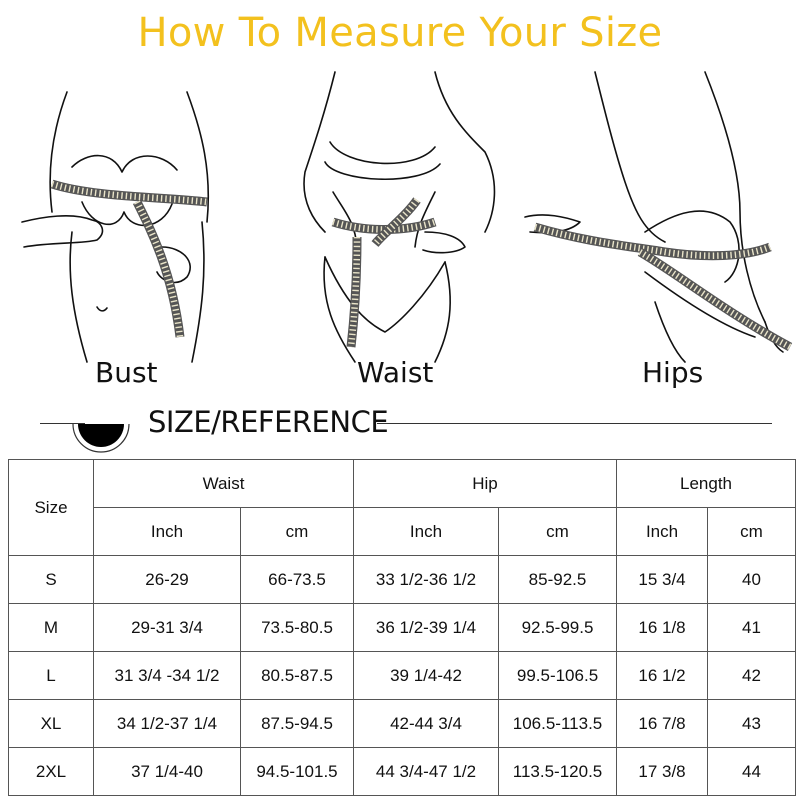 The width and height of the screenshot is (800, 800). Describe the element at coordinates (51, 723) in the screenshot. I see `size-cell: XL` at that location.